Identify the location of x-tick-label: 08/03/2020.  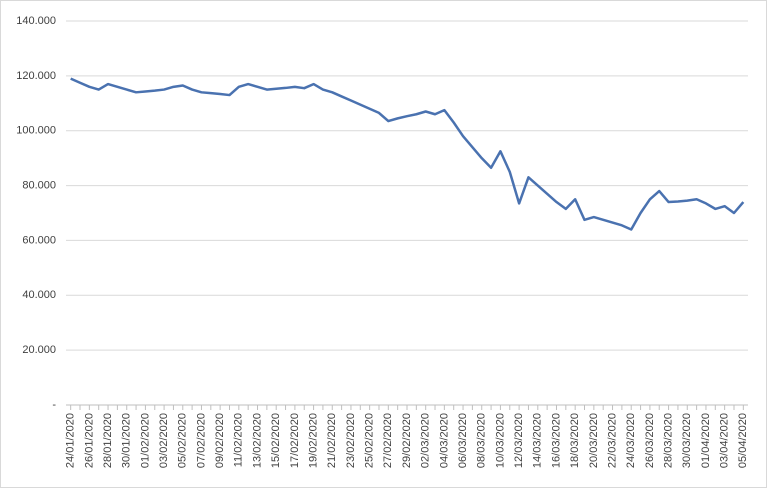
(482, 440).